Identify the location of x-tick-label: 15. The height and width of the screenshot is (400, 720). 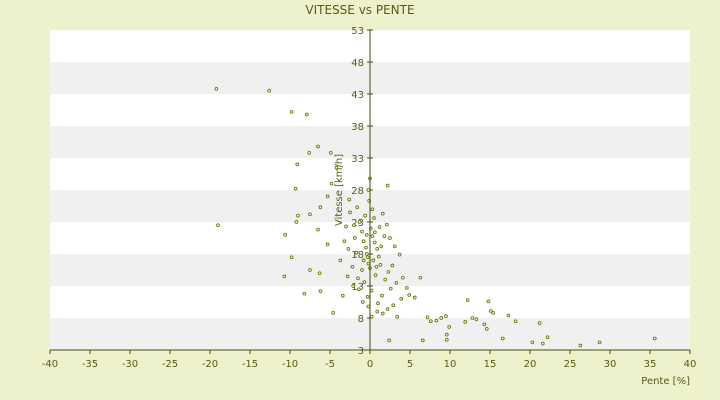
(490, 364).